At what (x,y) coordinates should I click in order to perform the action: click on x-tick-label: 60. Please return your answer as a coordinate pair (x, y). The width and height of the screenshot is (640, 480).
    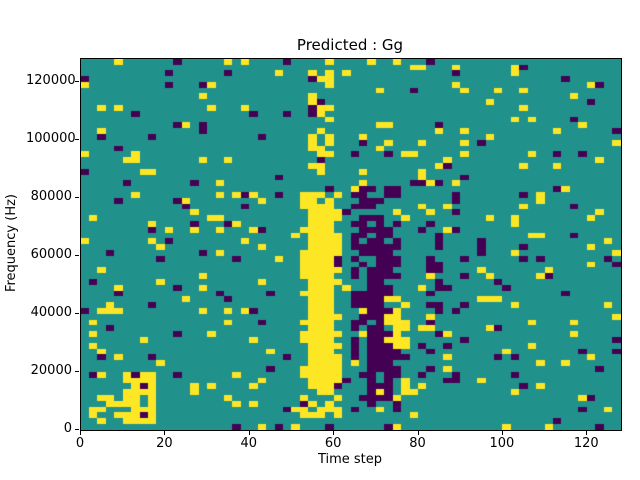
    Looking at the image, I should click on (333, 443).